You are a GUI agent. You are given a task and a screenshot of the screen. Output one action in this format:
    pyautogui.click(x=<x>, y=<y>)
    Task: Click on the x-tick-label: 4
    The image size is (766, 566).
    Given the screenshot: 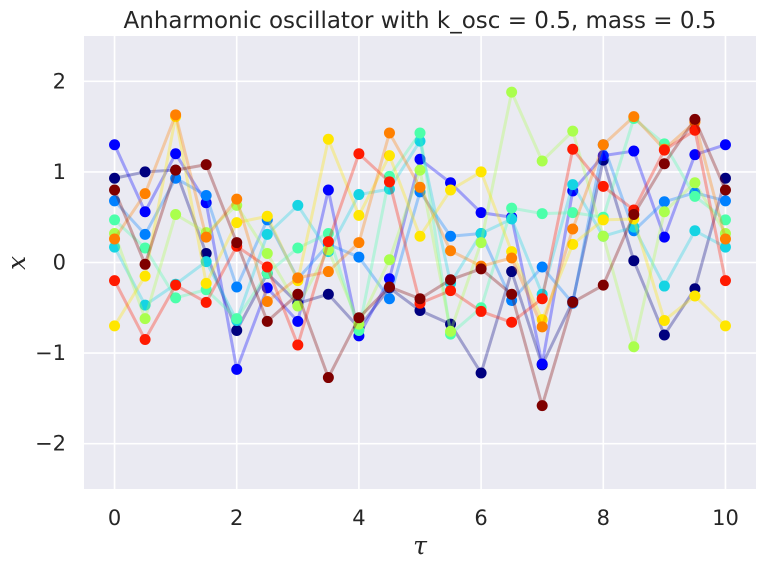 What is the action you would take?
    pyautogui.click(x=358, y=518)
    